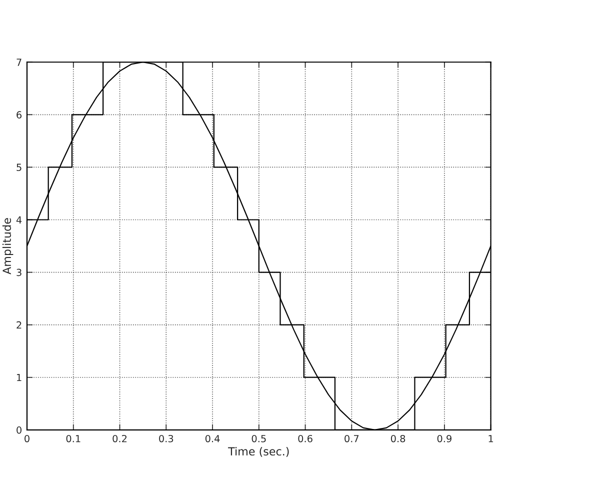  I want to click on y-tick-label: 7, so click(19, 62).